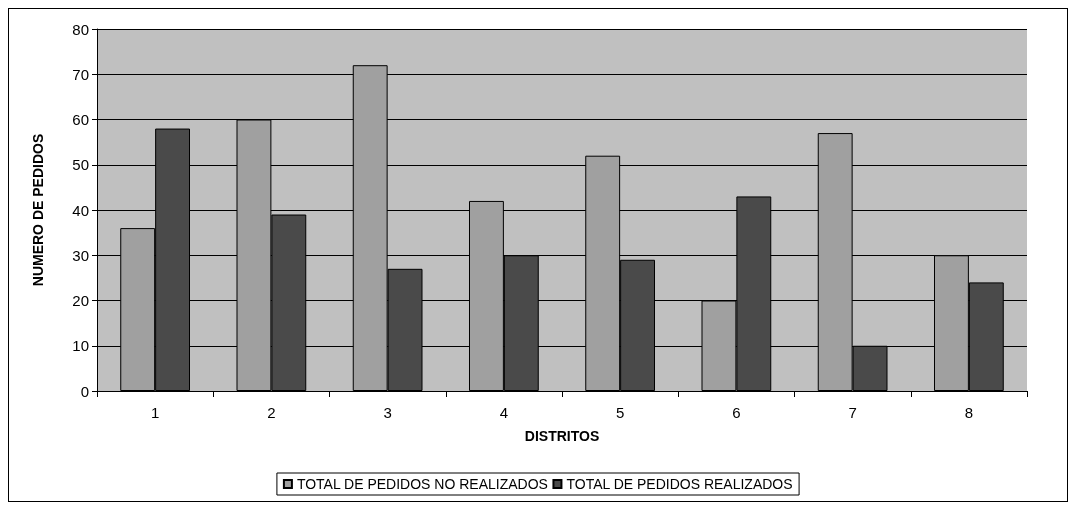 Image resolution: width=1078 pixels, height=512 pixels. Describe the element at coordinates (80, 165) in the screenshot. I see `y-tick-label: 50` at that location.